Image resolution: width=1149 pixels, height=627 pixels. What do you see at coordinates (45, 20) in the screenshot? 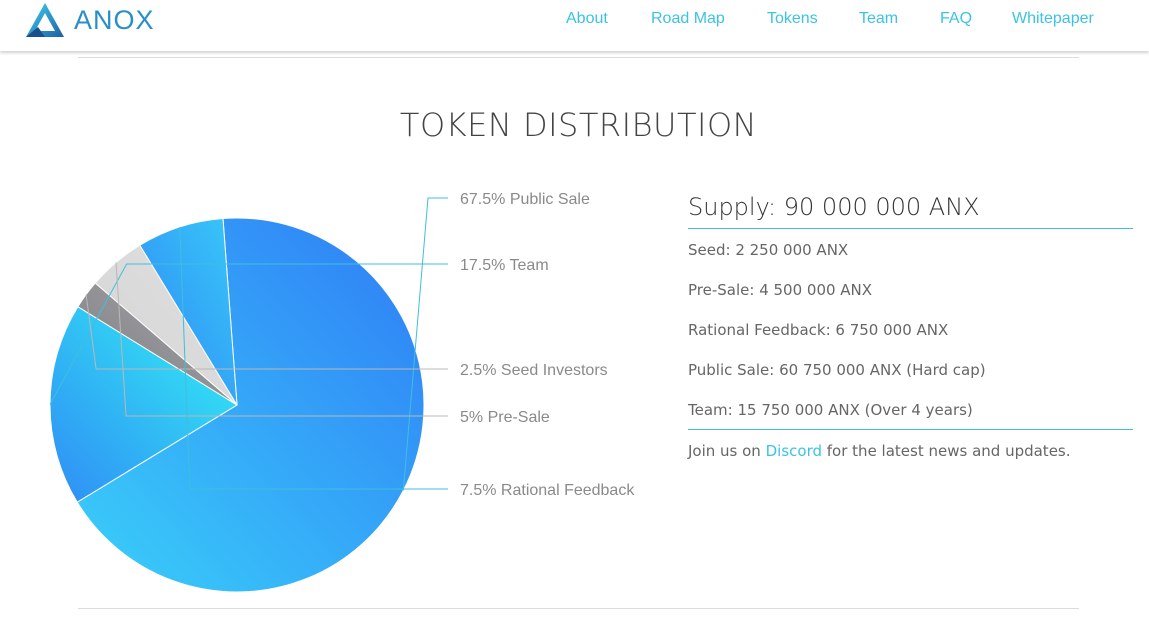
I see `anox-logo-icon` at bounding box center [45, 20].